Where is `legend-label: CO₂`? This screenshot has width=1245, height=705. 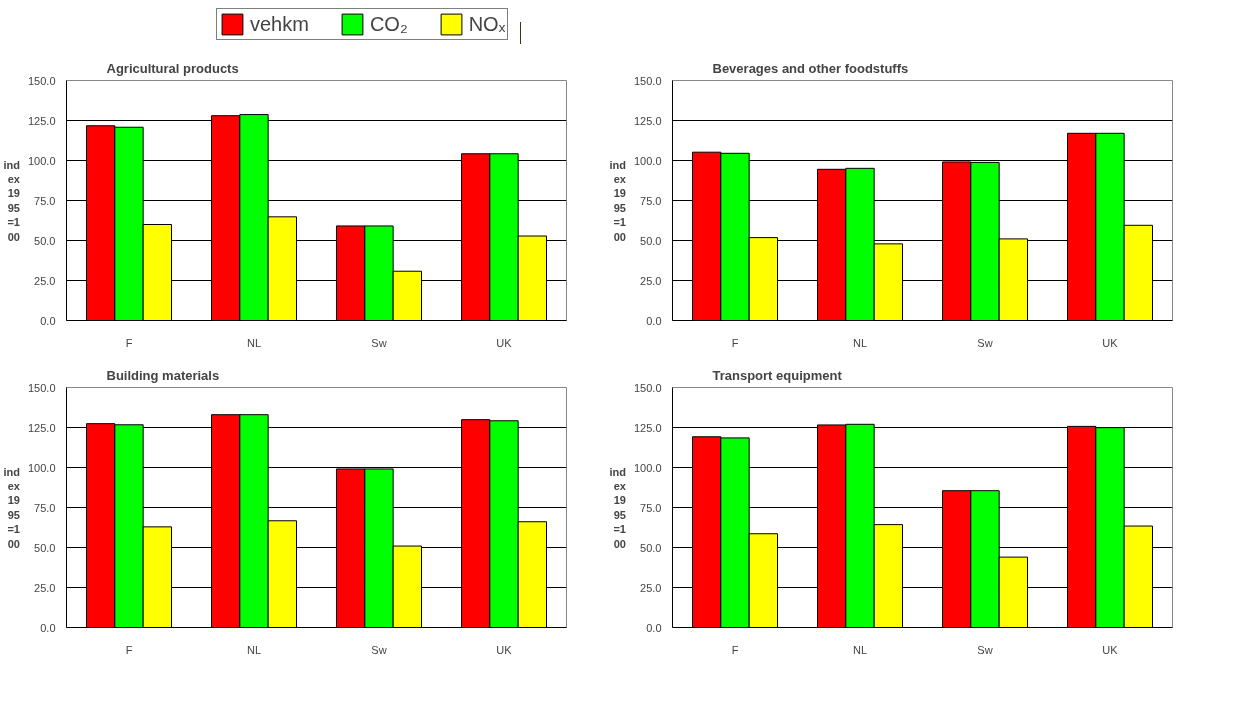 legend-label: CO₂ is located at coordinates (388, 24).